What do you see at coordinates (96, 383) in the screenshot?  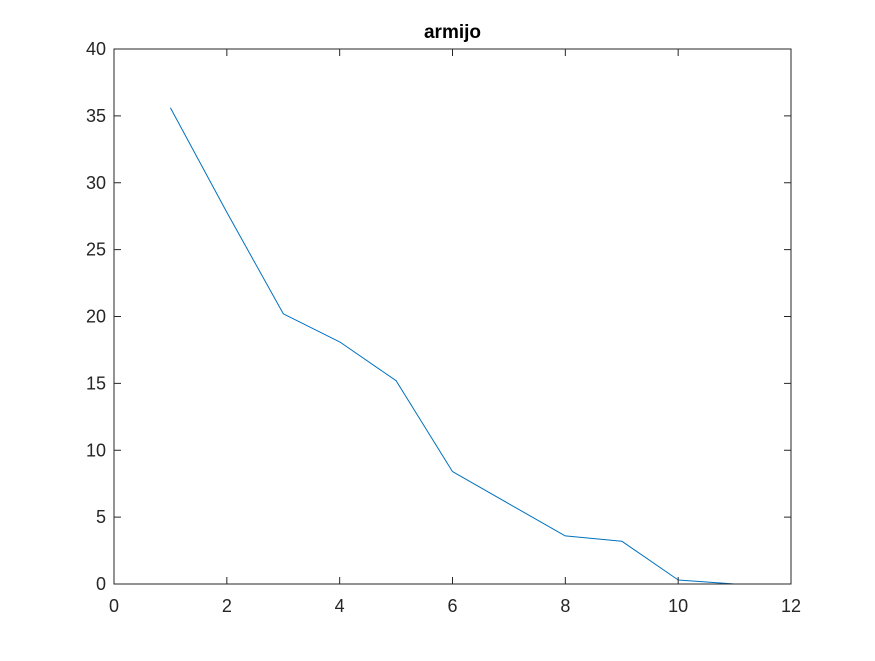 I see `y-tick-label: 15` at bounding box center [96, 383].